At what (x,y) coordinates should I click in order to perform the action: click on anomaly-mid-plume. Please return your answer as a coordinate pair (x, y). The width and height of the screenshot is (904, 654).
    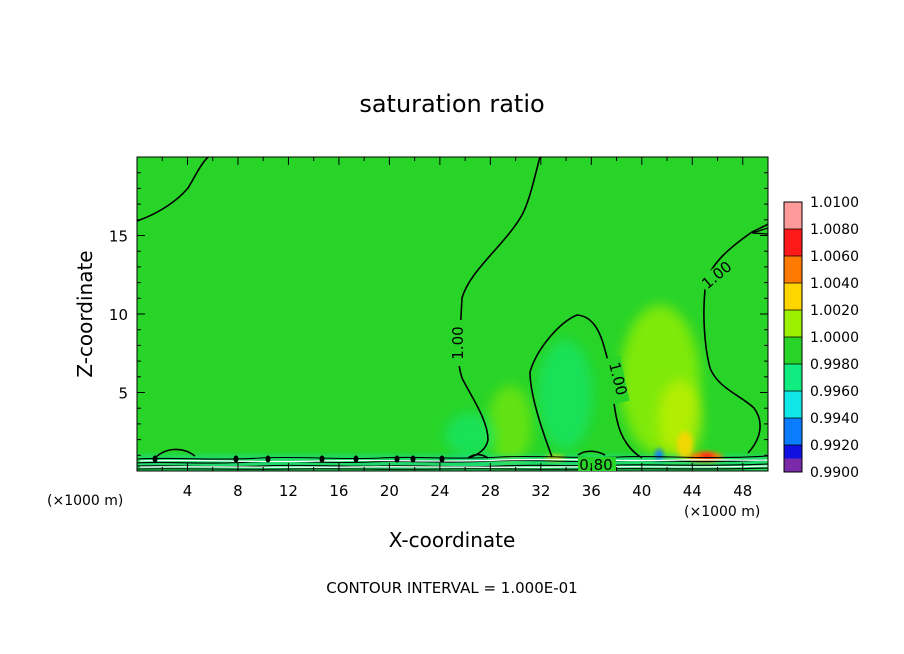
    Looking at the image, I should click on (510, 425).